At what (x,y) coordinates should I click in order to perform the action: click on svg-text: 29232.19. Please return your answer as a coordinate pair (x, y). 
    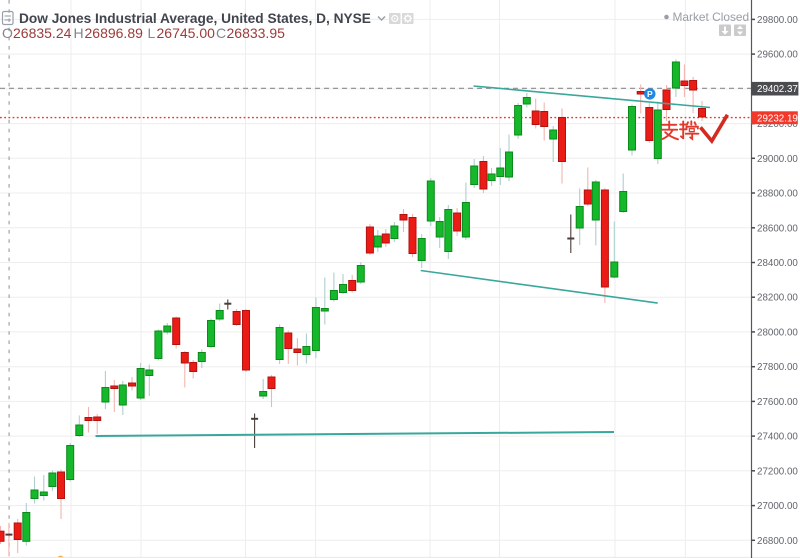
    Looking at the image, I should click on (777, 119).